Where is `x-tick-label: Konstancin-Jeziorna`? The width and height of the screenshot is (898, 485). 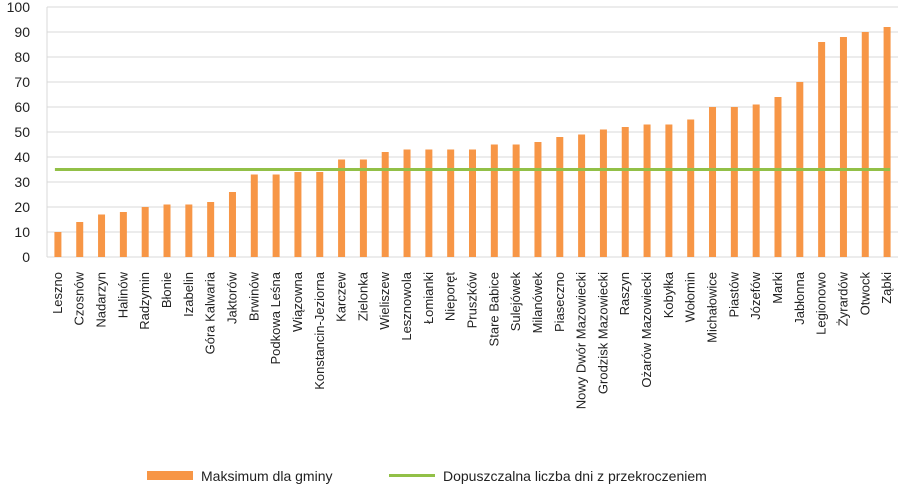
x-tick-label: Konstancin-Jeziorna is located at coordinates (319, 330).